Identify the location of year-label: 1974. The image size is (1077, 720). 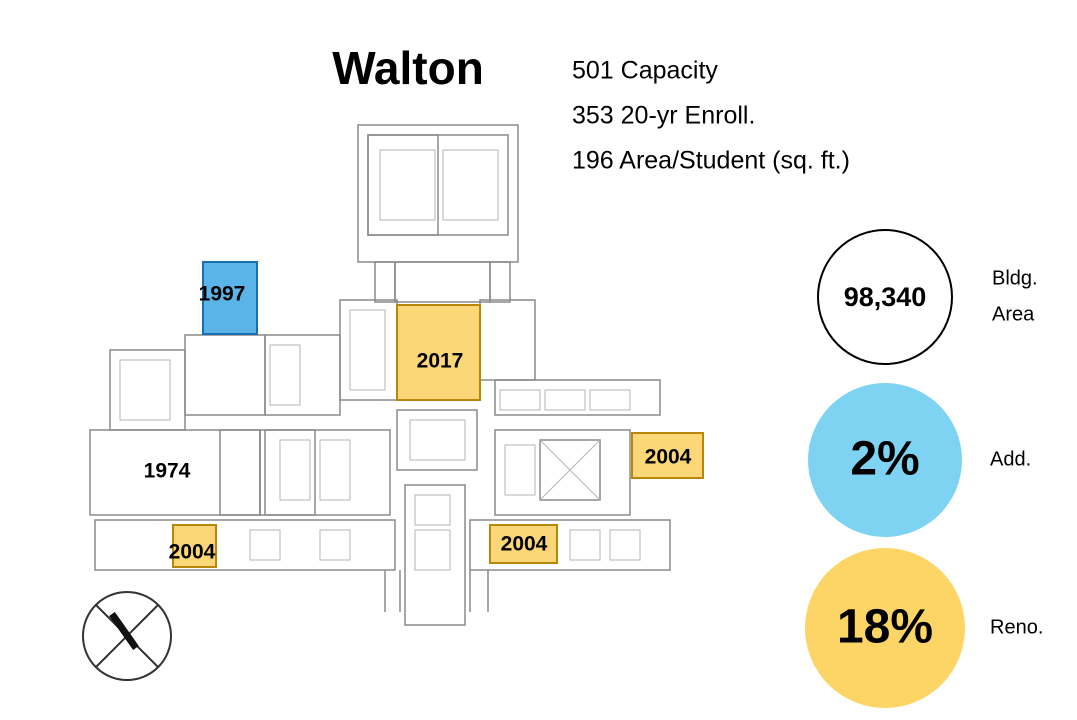
(167, 471).